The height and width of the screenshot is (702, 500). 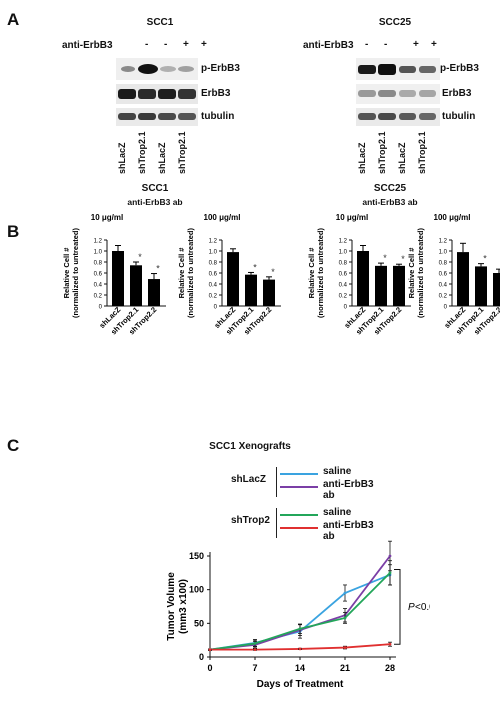 I want to click on scc1-lane-2: shTrop2.1, so click(x=142, y=152).